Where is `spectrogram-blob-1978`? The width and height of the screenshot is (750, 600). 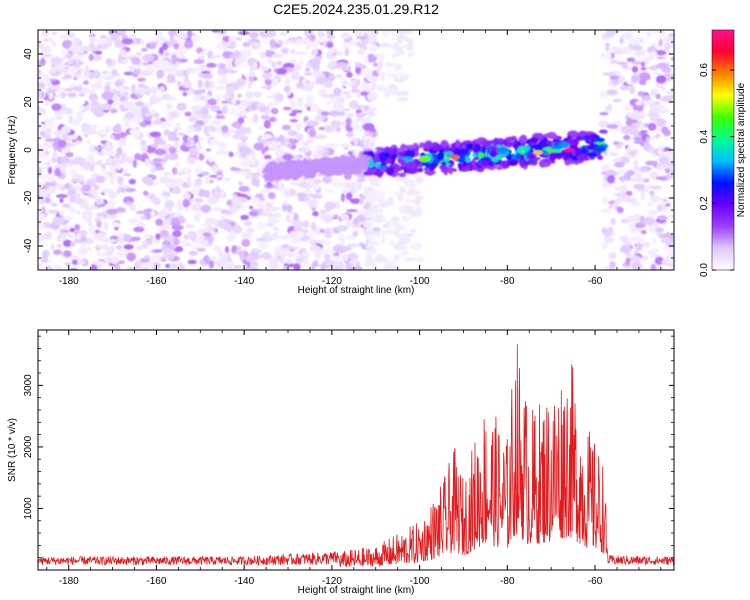
spectrogram-blob-1978 is located at coordinates (637, 169).